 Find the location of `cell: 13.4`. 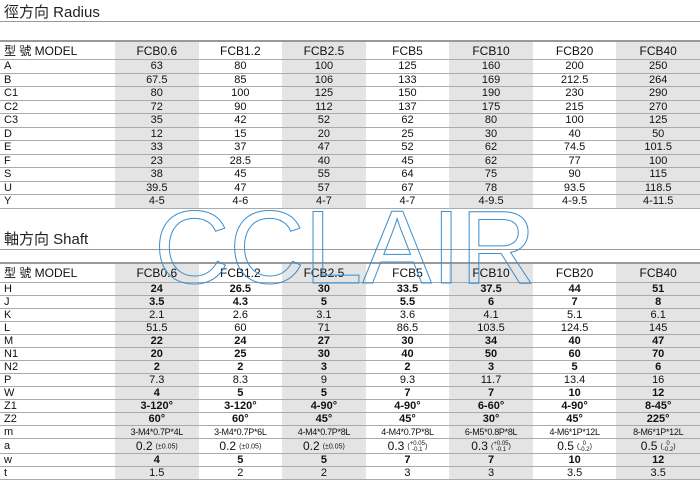

cell: 13.4 is located at coordinates (574, 380).